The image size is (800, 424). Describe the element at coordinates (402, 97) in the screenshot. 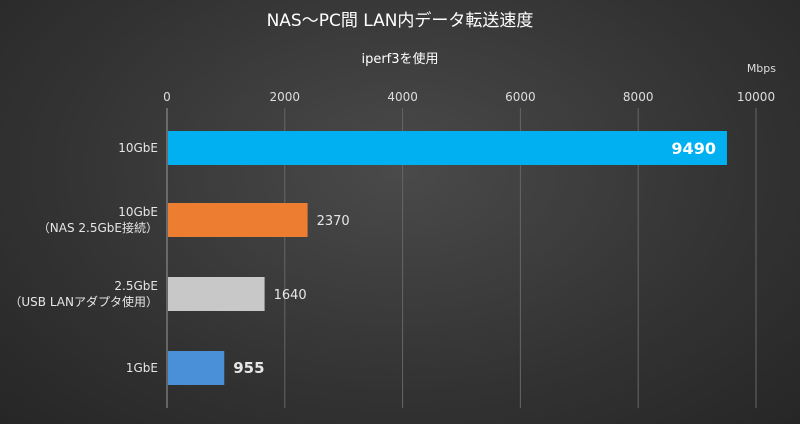

I see `x-tick-label: 4000` at that location.